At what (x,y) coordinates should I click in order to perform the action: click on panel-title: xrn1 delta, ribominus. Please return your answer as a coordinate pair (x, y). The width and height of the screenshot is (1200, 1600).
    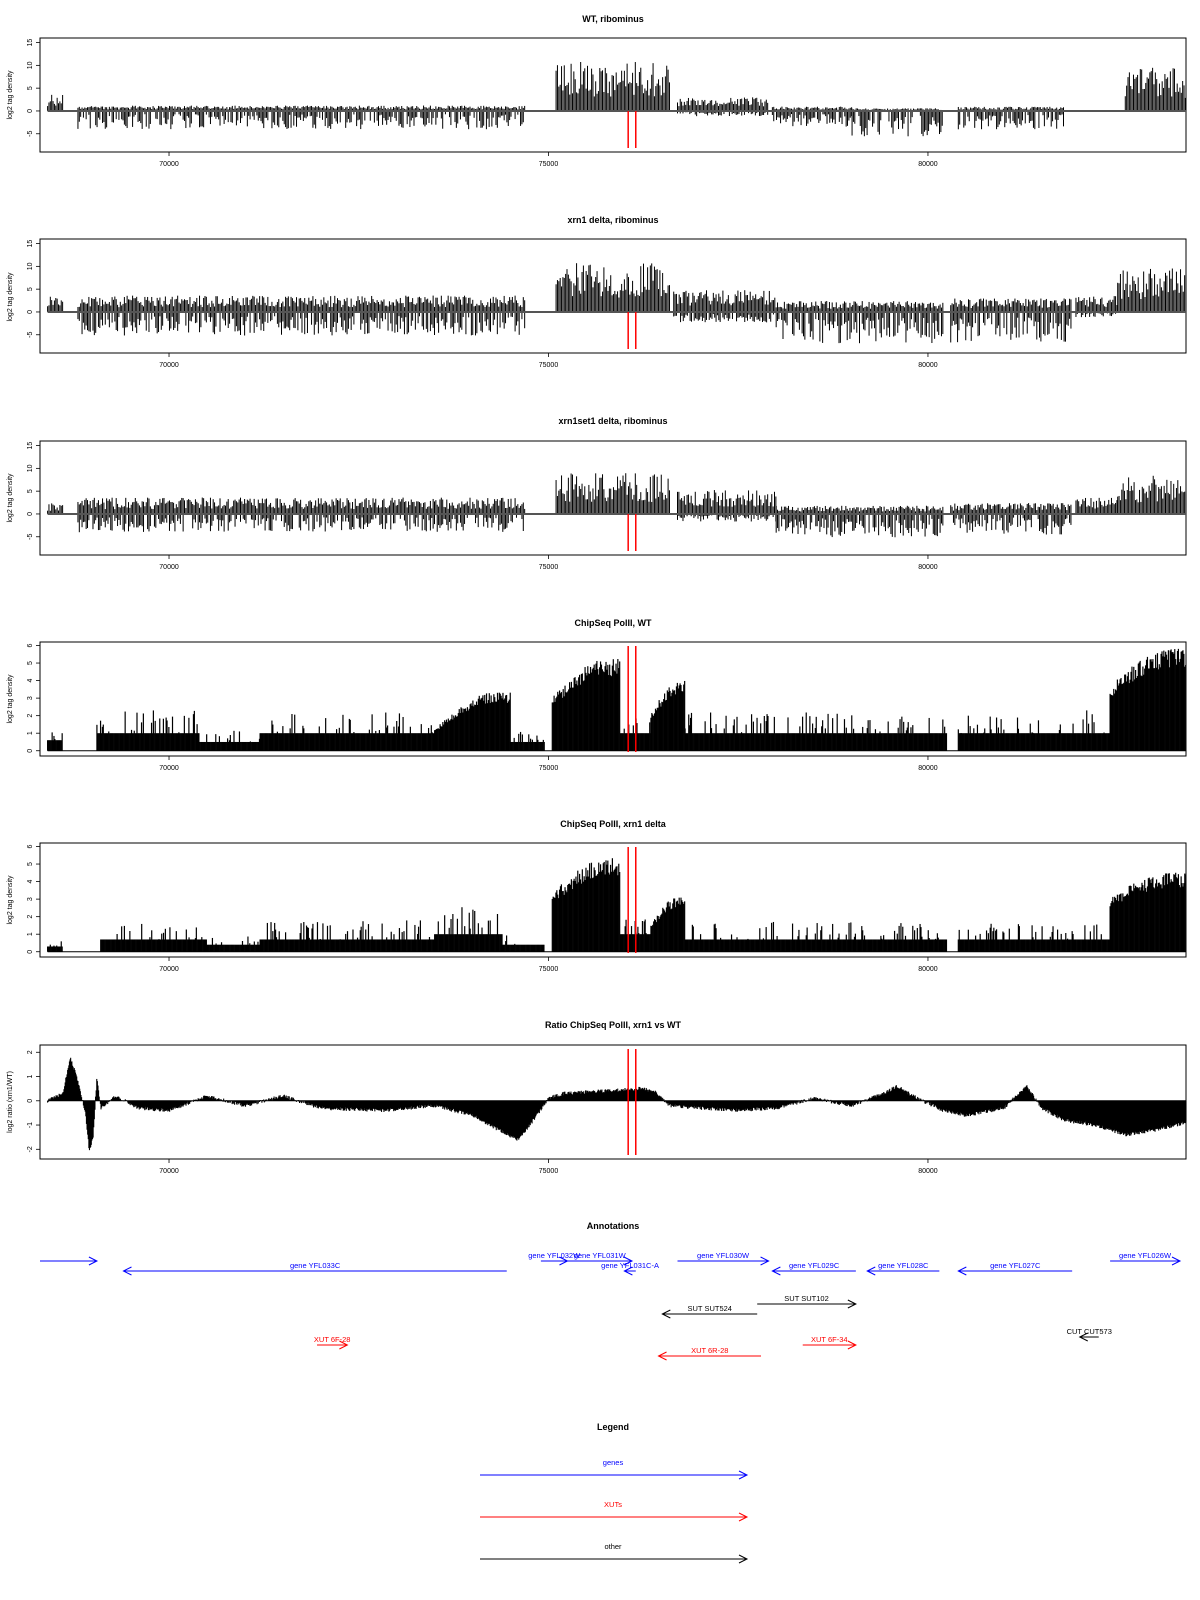
    Looking at the image, I should click on (612, 220).